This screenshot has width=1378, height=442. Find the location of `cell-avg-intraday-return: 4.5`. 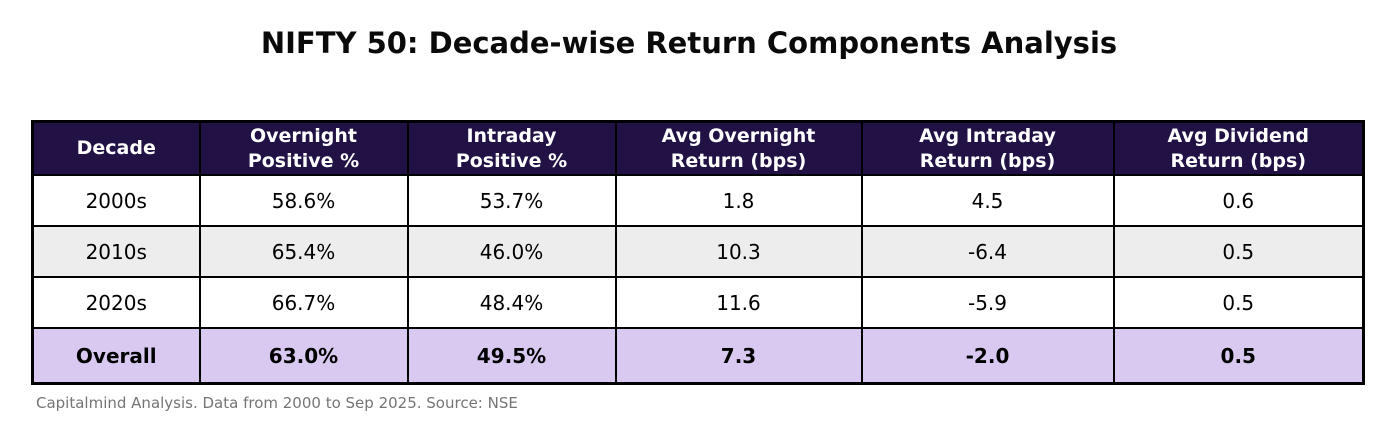

cell-avg-intraday-return: 4.5 is located at coordinates (987, 200).